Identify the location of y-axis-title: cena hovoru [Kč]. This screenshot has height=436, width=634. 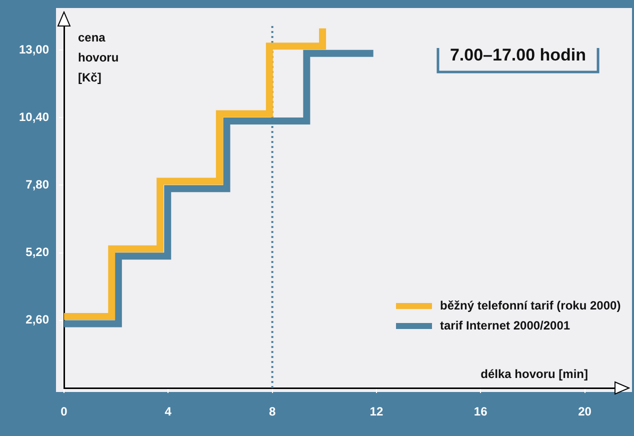
(98, 57).